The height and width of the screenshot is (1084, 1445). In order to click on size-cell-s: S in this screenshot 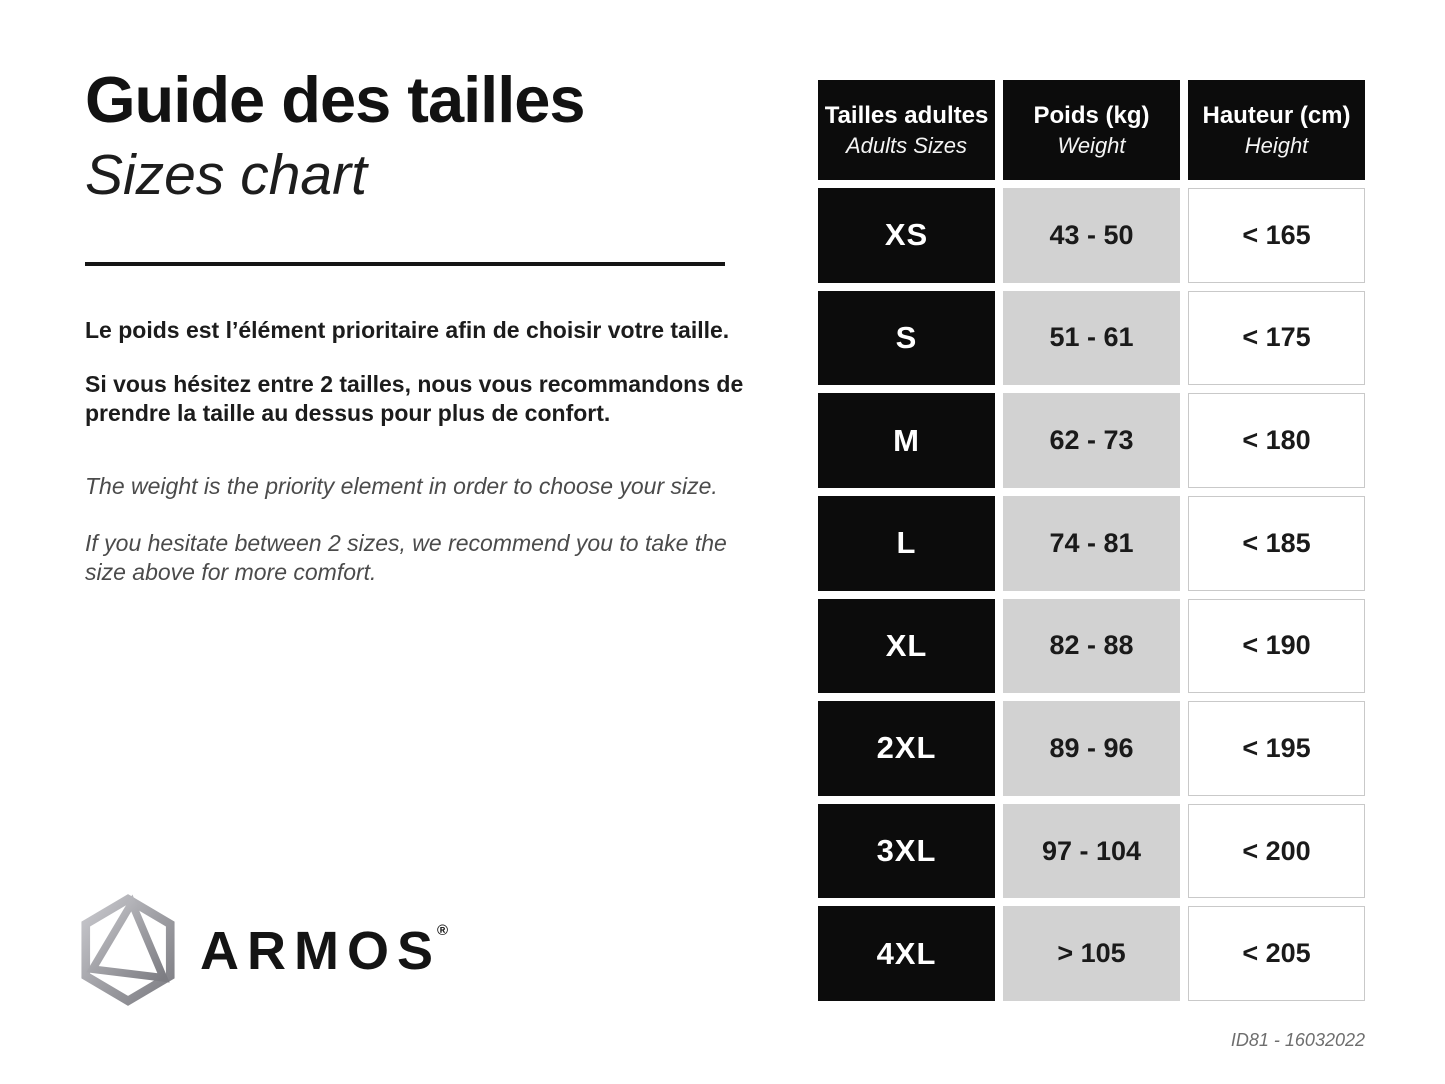, I will do `click(906, 338)`.